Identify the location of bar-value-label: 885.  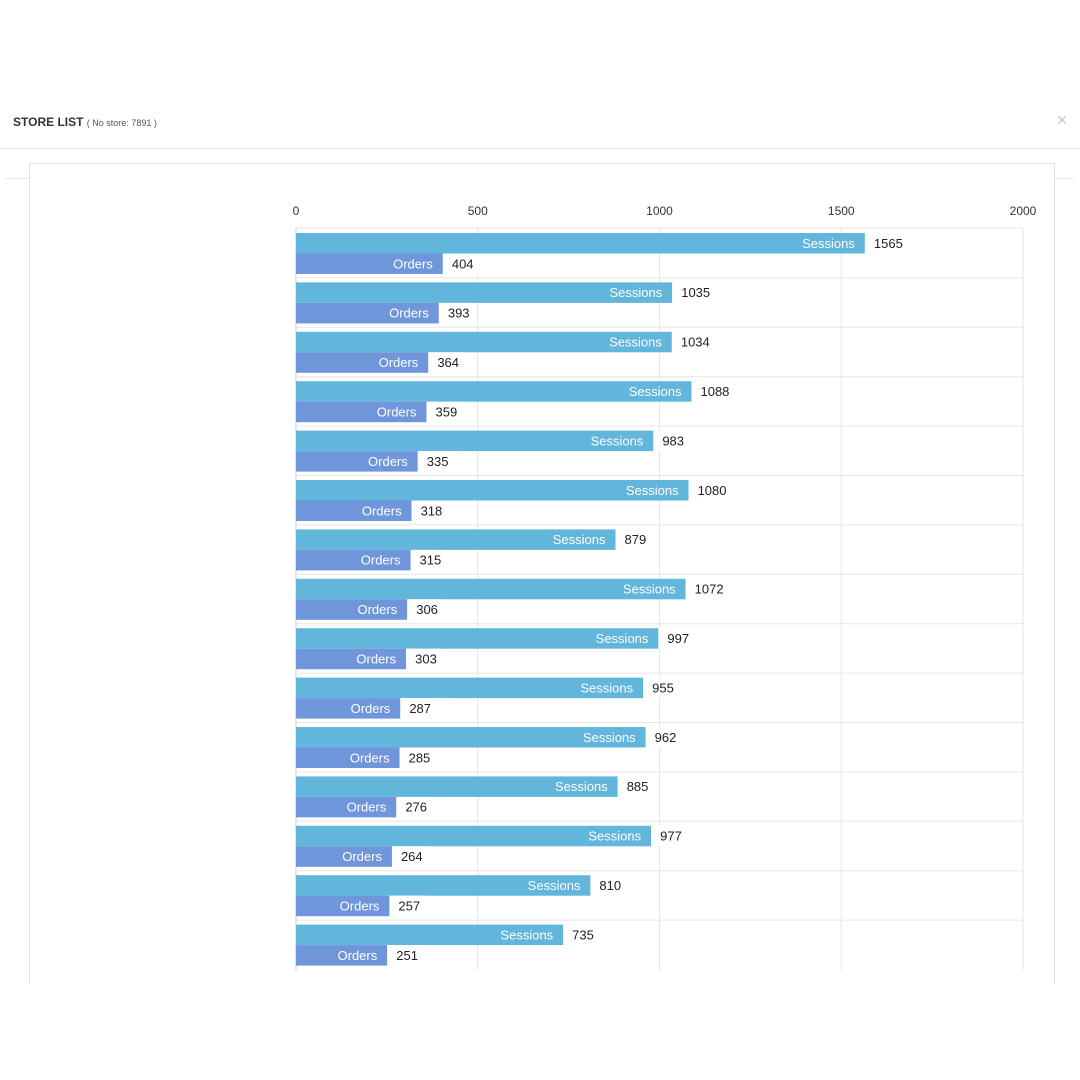
(638, 786).